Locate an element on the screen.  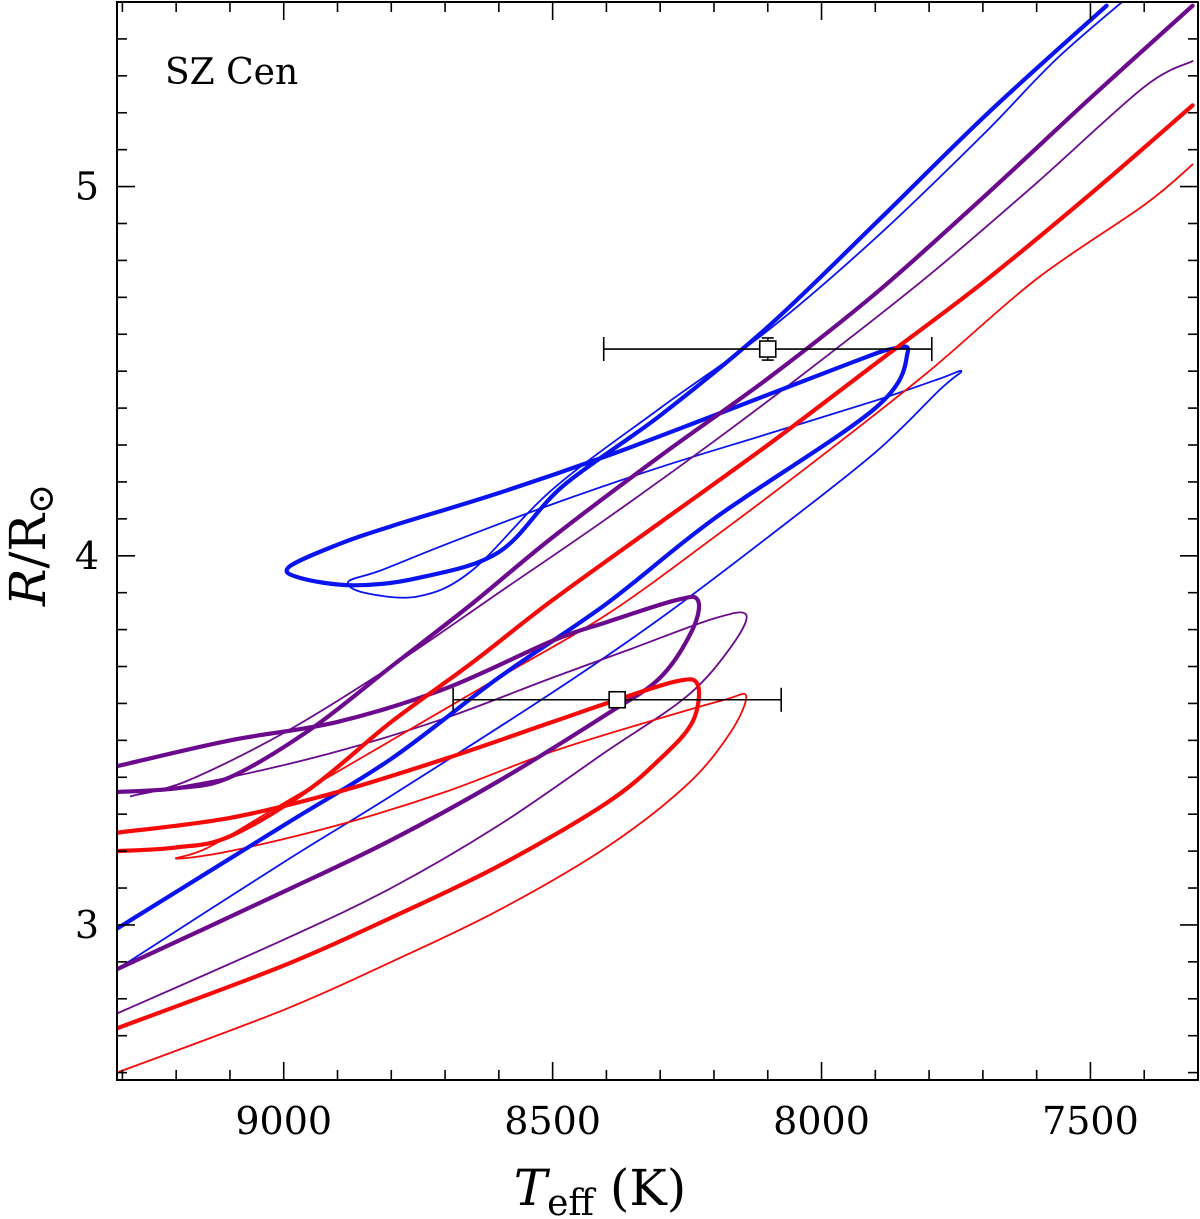
x-tick-label: 8000 is located at coordinates (821, 1121).